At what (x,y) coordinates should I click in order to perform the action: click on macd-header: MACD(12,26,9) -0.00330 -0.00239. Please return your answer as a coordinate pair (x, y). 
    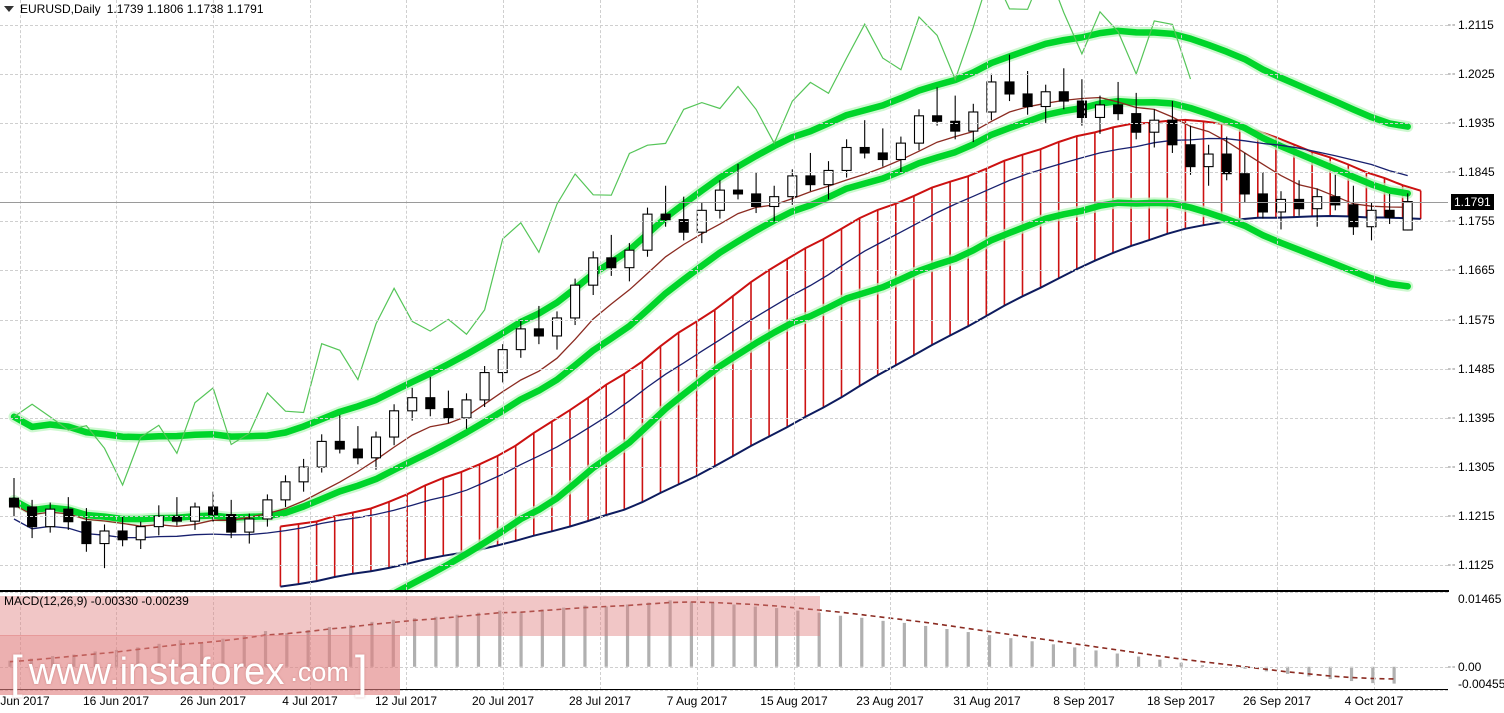
    Looking at the image, I should click on (96, 601).